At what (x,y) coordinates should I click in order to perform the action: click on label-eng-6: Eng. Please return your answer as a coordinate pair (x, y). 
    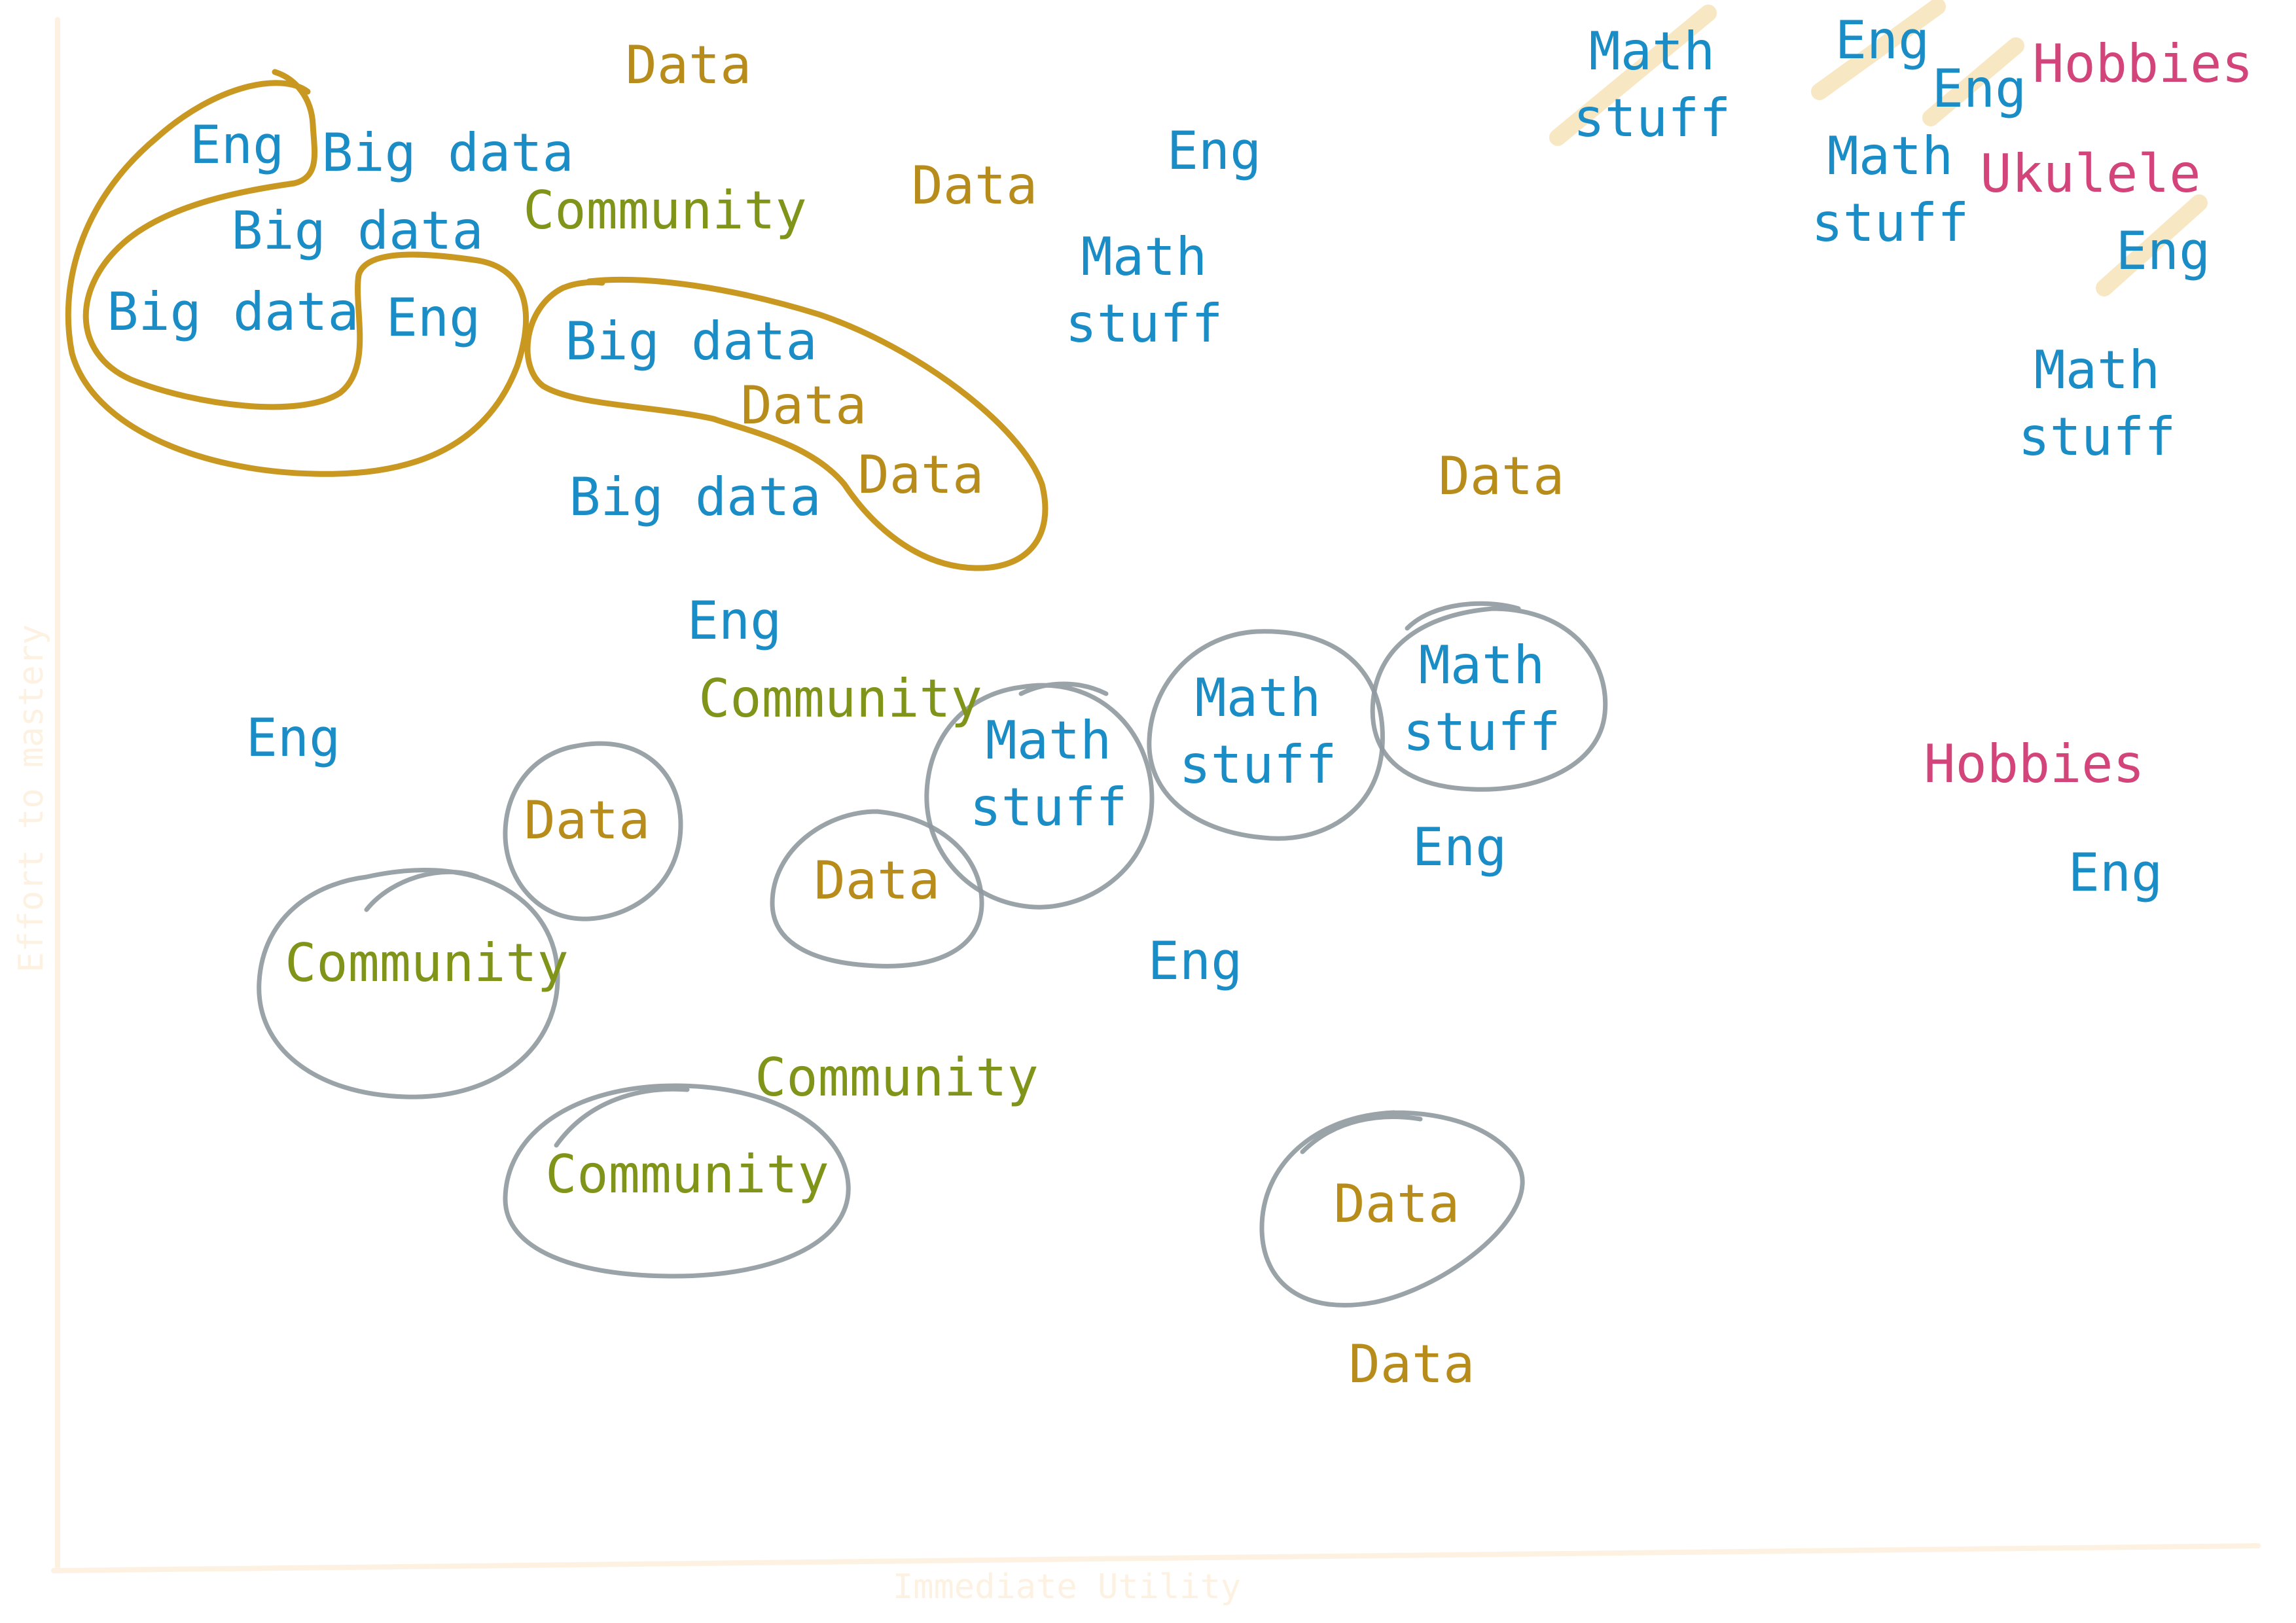
    Looking at the image, I should click on (2163, 251).